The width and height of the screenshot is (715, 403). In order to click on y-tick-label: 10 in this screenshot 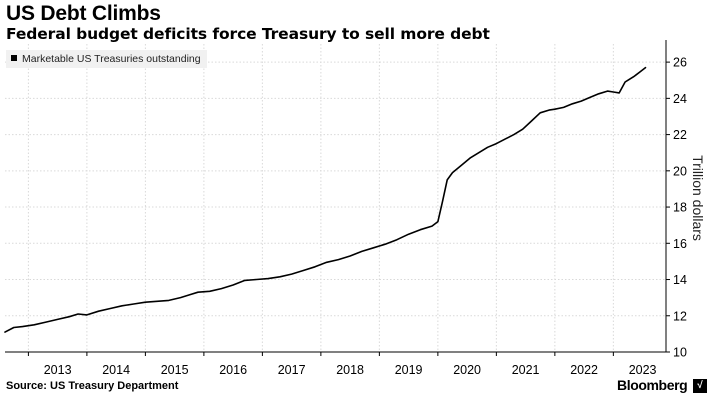, I will do `click(680, 353)`.